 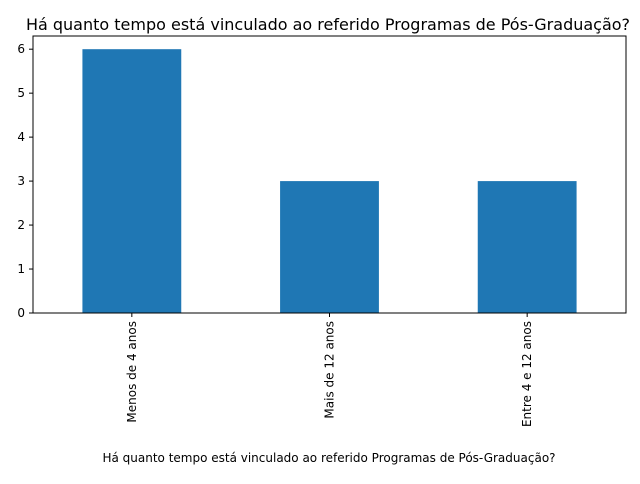 I want to click on x-tick-label: Menos de 4 anos, so click(x=132, y=372).